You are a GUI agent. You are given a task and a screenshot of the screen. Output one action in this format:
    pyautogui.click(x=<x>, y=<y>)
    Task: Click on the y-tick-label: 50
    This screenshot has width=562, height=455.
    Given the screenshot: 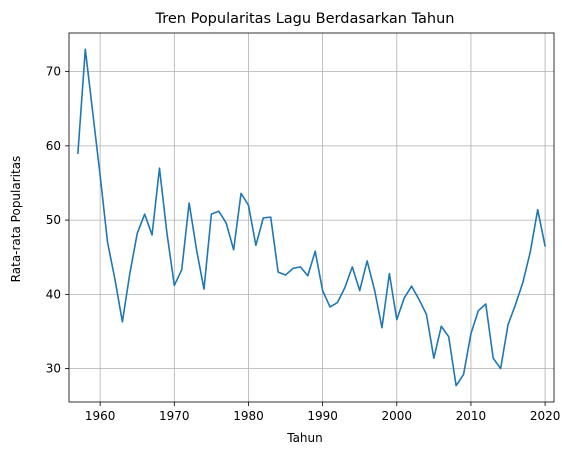 What is the action you would take?
    pyautogui.click(x=53, y=220)
    